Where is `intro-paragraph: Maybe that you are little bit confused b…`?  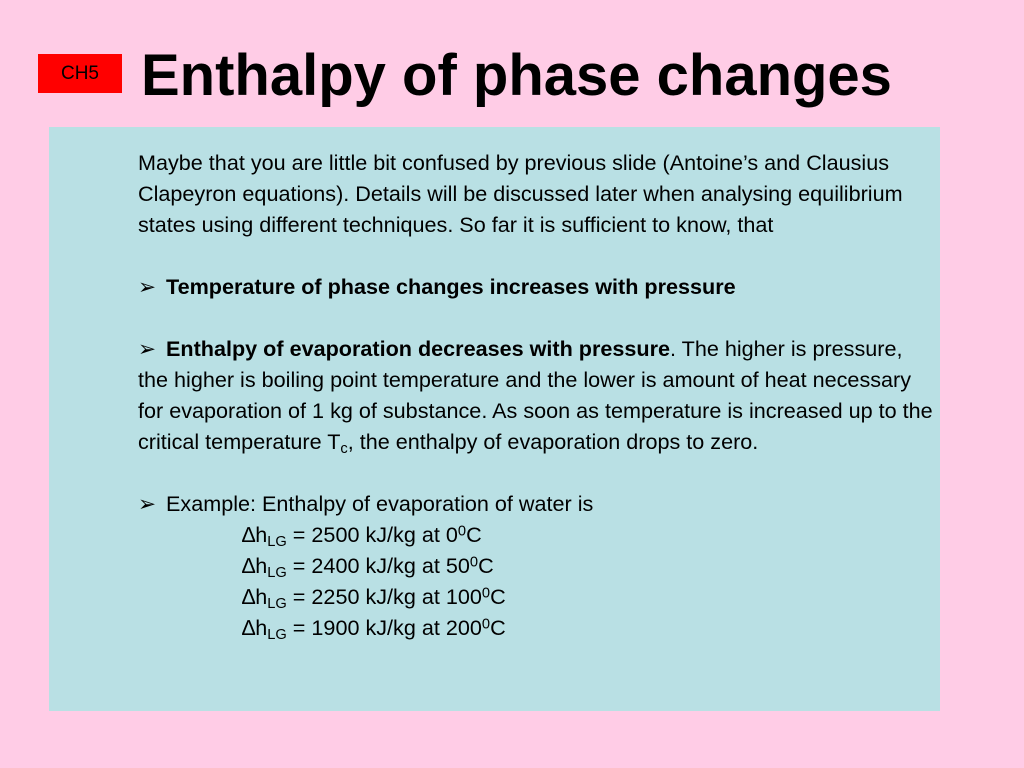 intro-paragraph: Maybe that you are little bit confused b… is located at coordinates (520, 193).